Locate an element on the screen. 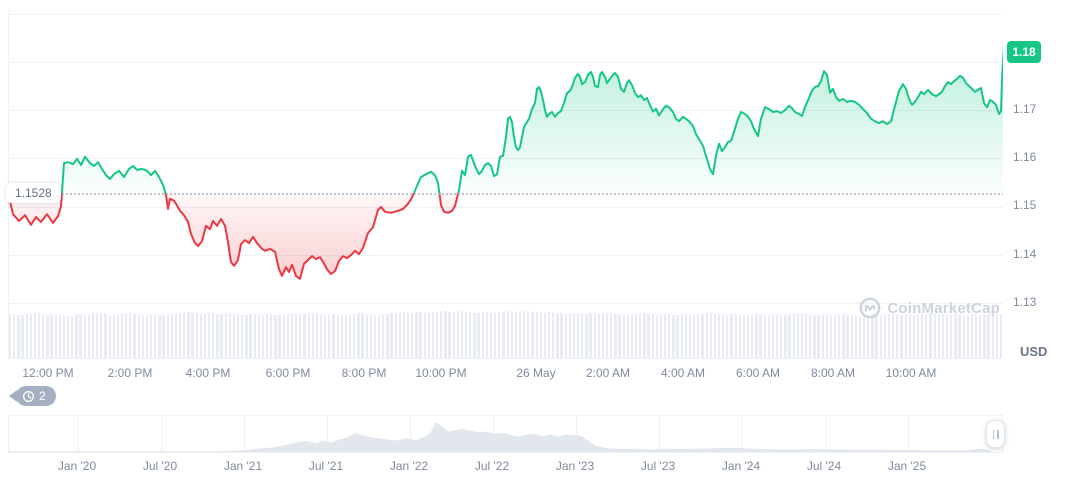  navigator-tick-label: Jul '23 is located at coordinates (658, 466).